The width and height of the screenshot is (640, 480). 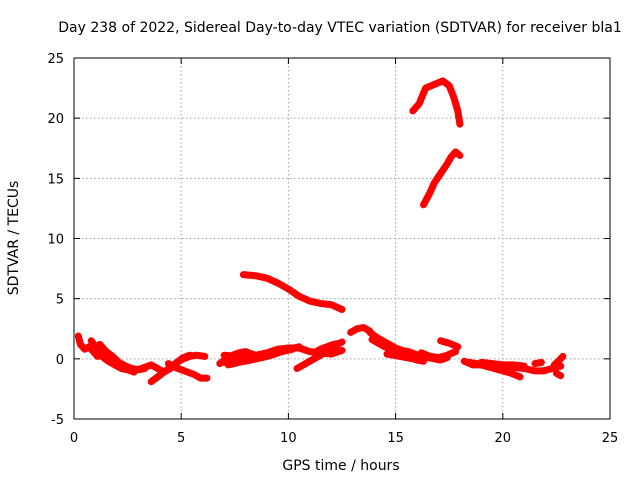 I want to click on y-tick-label: 5, so click(x=60, y=300).